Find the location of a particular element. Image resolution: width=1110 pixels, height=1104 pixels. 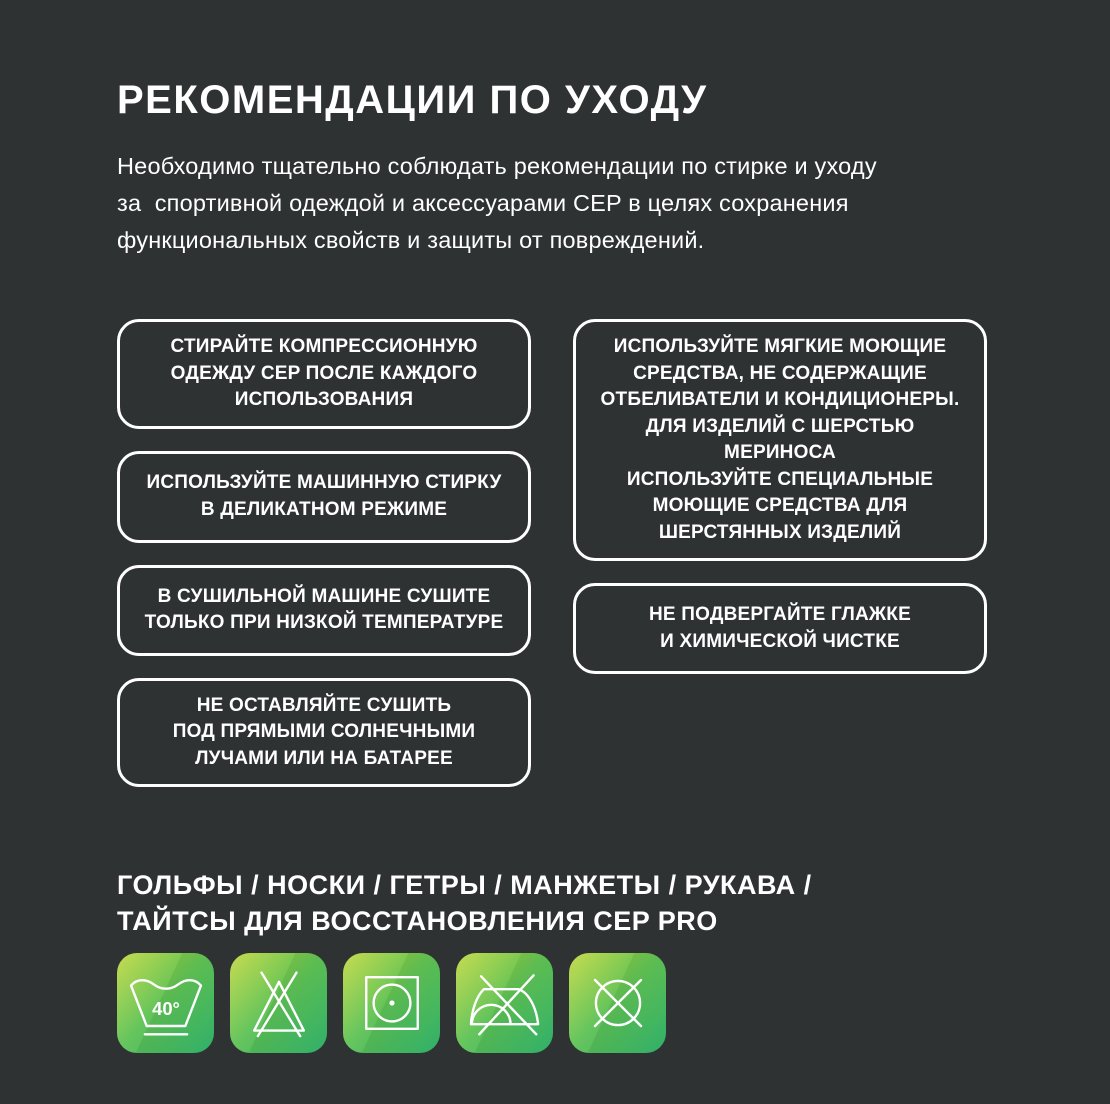

wash-40-delicate-icon: 40° is located at coordinates (165, 1007).